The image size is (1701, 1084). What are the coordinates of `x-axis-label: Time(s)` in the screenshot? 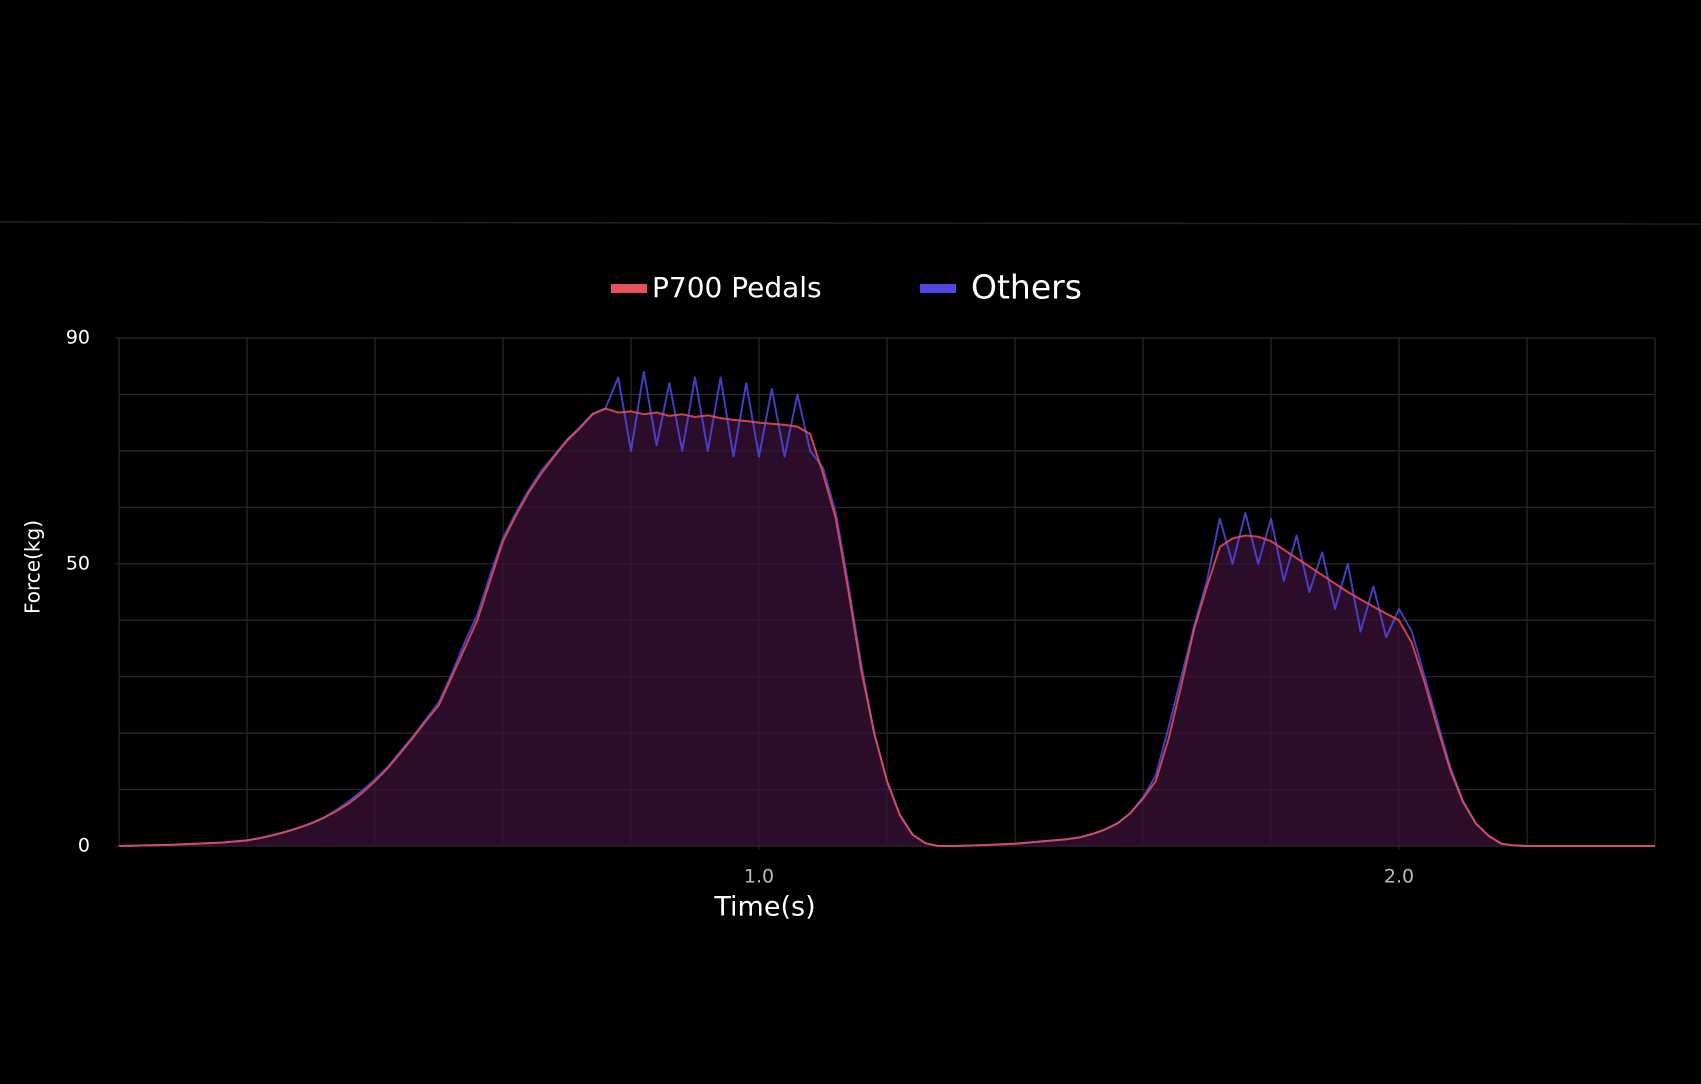 It's located at (764, 907).